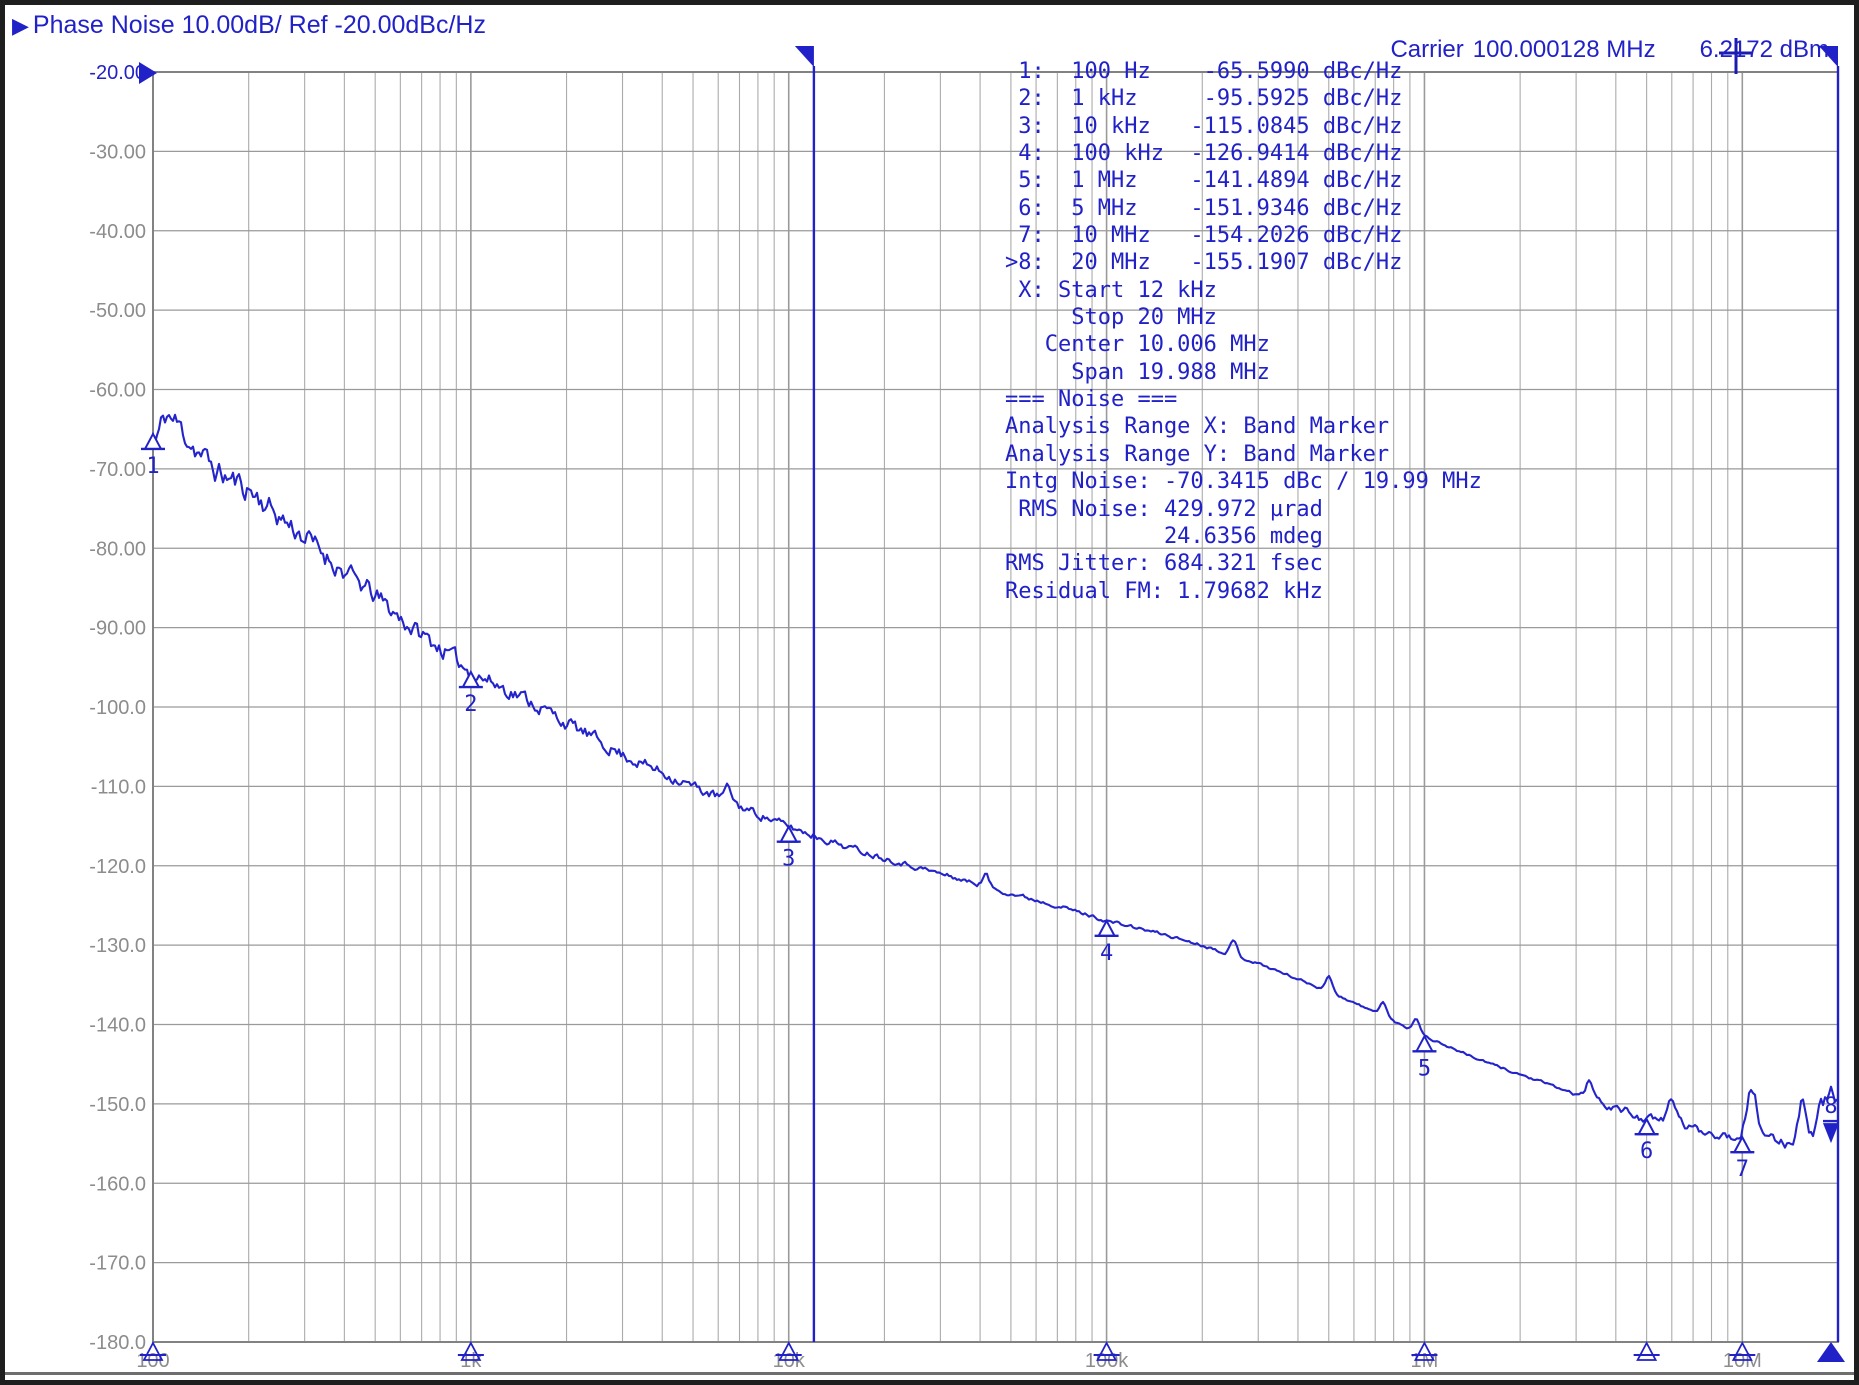 The width and height of the screenshot is (1859, 1385). I want to click on x-axis-label: 10M, so click(1742, 1361).